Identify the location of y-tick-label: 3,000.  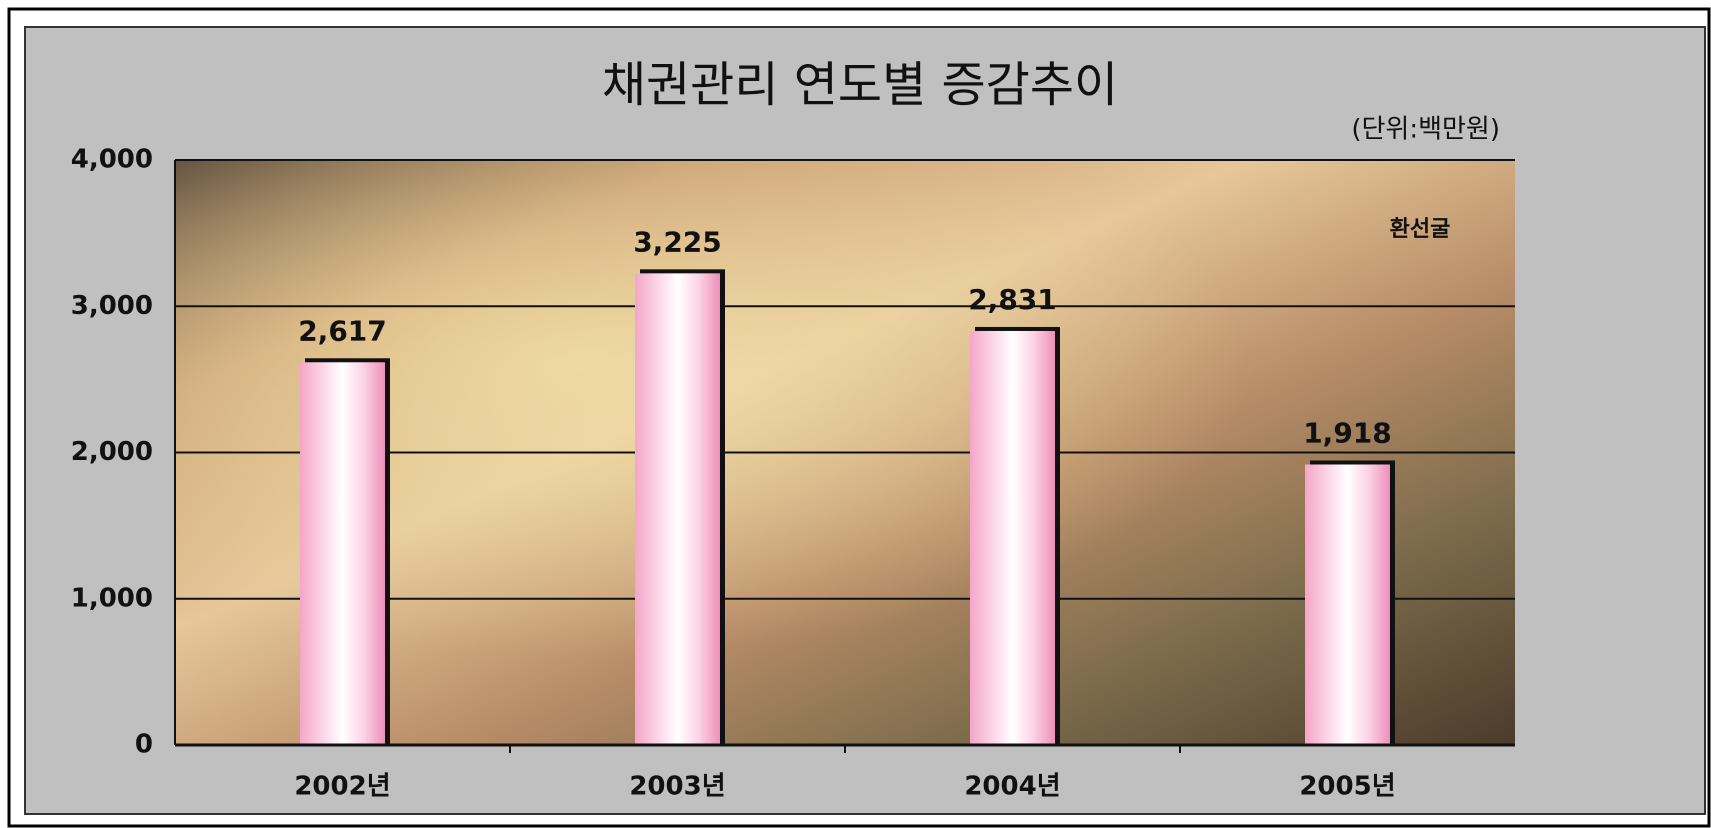
(112, 306).